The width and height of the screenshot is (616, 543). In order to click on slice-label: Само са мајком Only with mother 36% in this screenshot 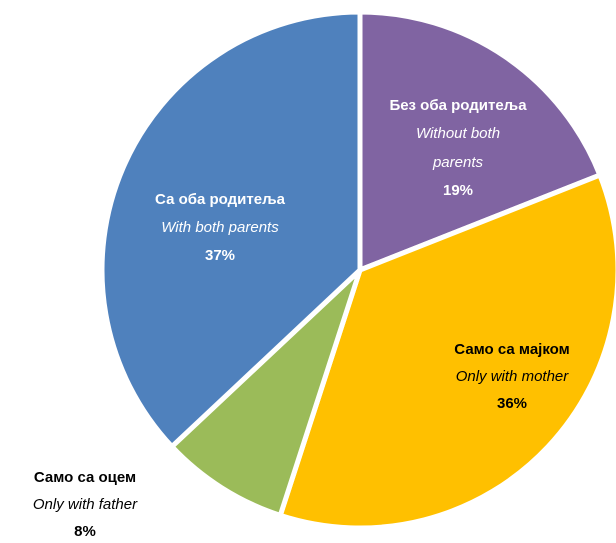, I will do `click(511, 376)`.